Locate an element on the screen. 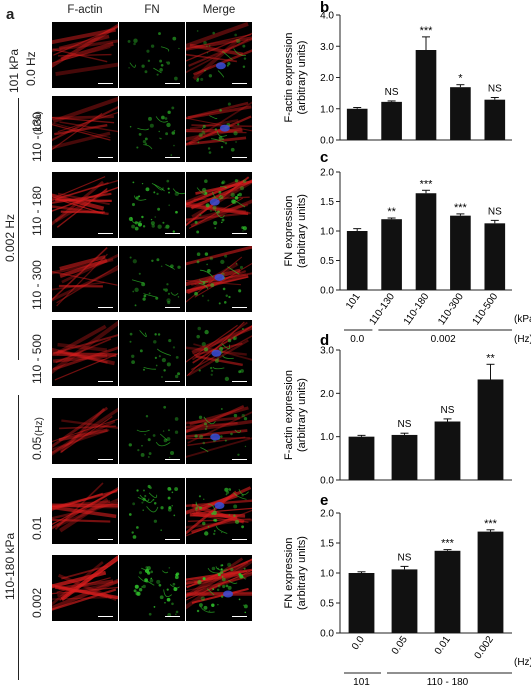 This screenshot has height=685, width=531. chart-d-significance: ** is located at coordinates (490, 358).